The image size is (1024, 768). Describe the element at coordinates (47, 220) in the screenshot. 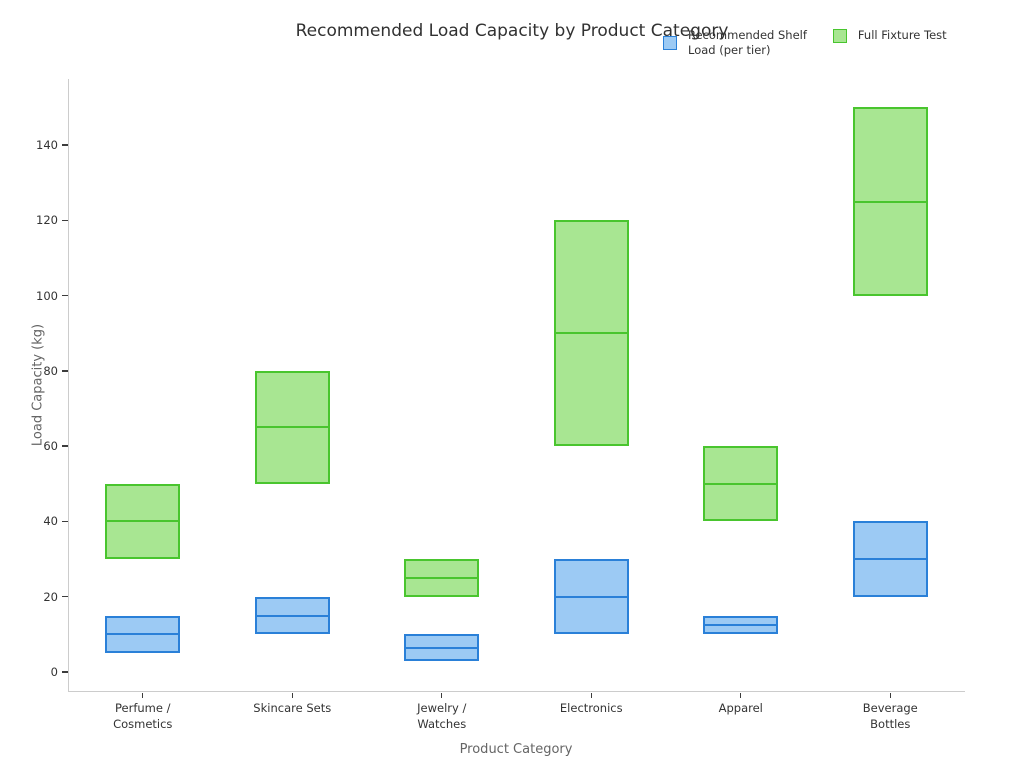

I see `y-tick-label: 120` at that location.